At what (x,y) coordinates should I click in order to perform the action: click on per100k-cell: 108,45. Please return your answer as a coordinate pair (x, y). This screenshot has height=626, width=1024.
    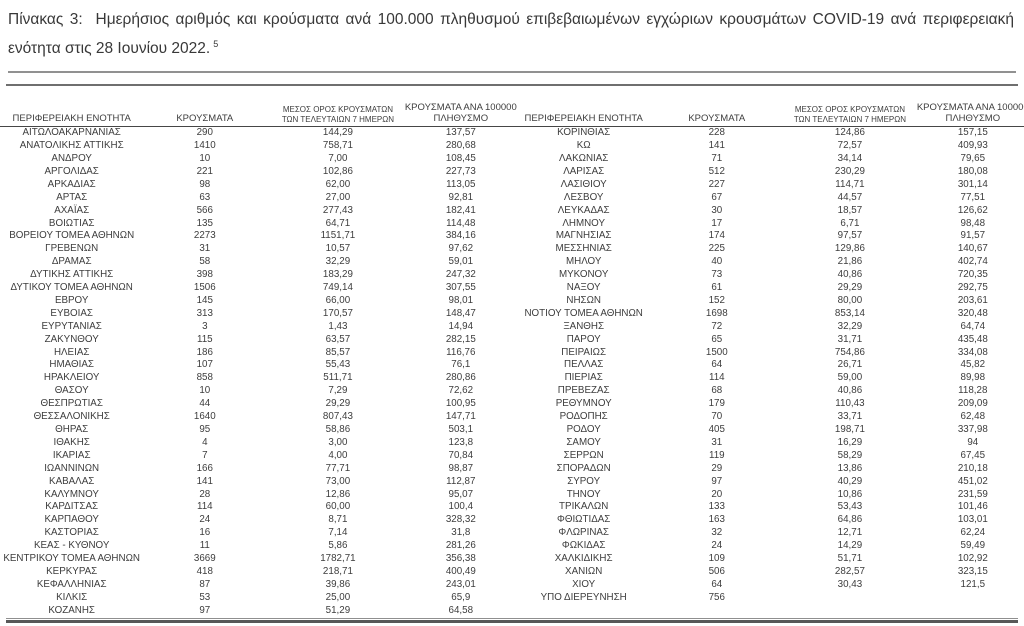
    Looking at the image, I should click on (460, 158).